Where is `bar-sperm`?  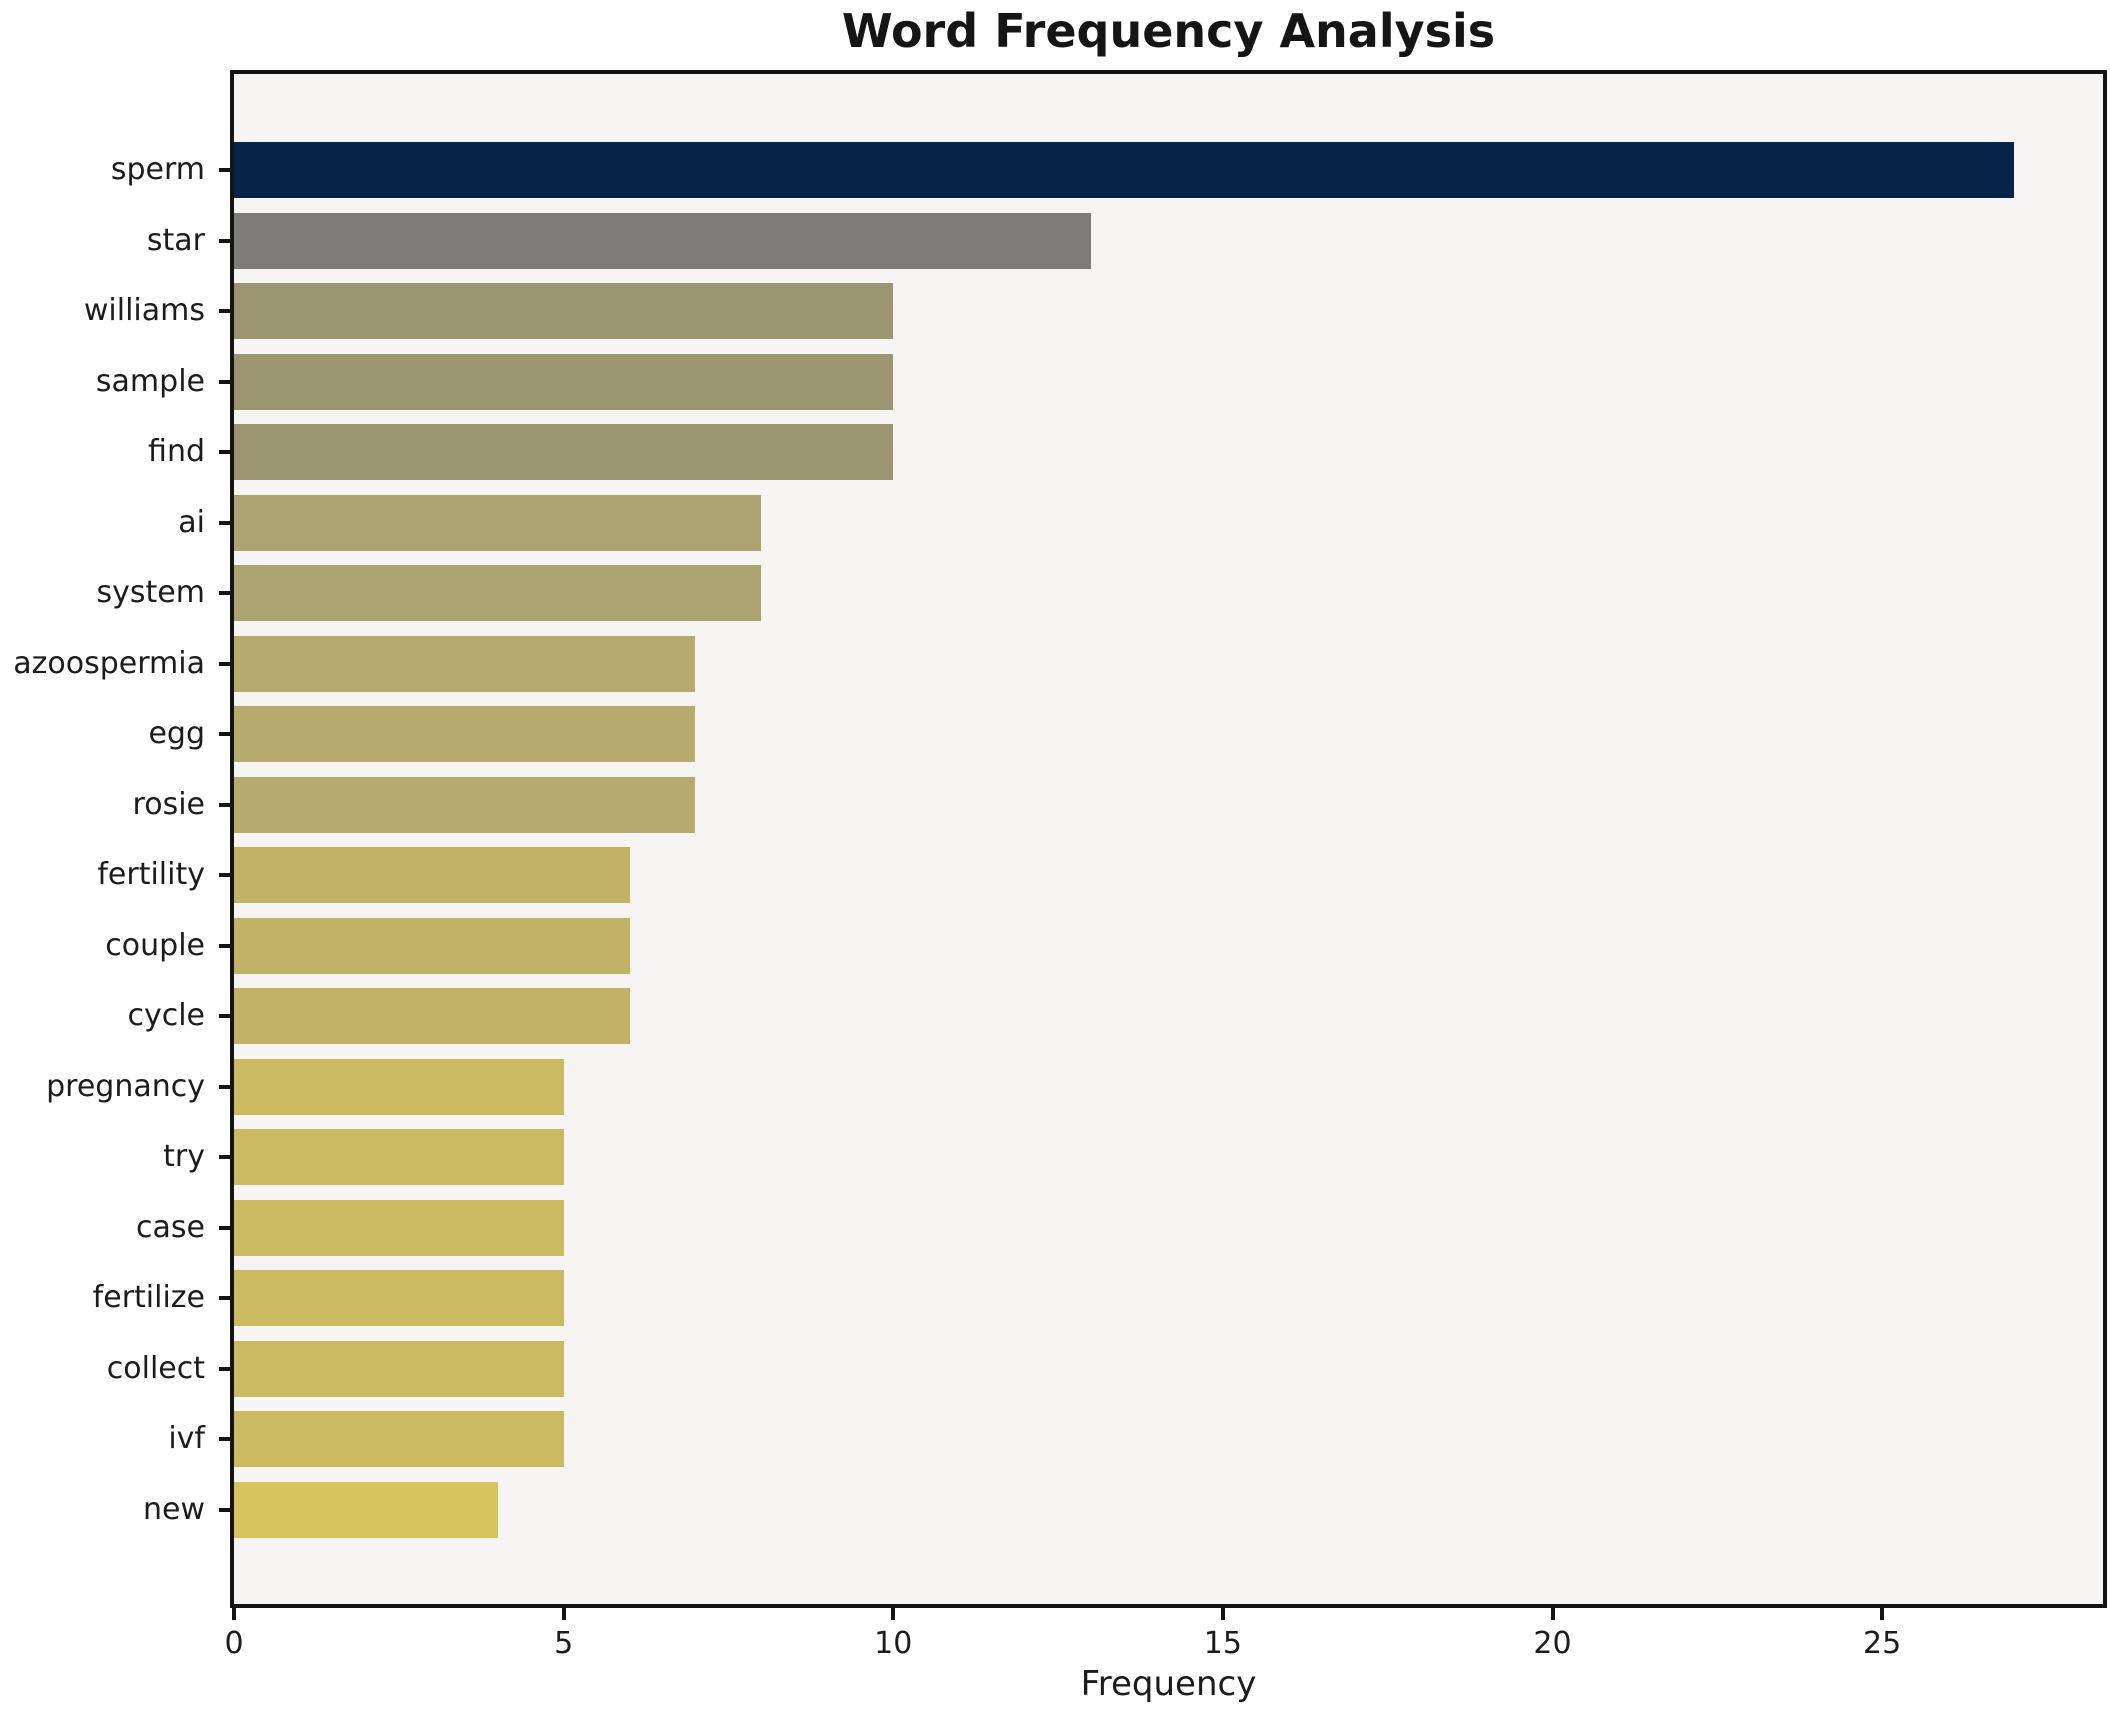 bar-sperm is located at coordinates (1124, 170).